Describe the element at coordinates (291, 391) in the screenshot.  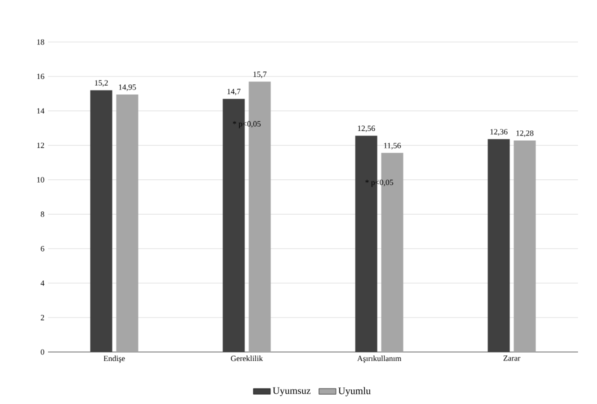
I see `legend-label: Uyumsuz` at that location.